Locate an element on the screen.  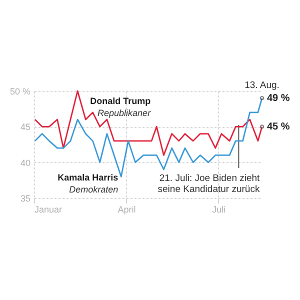
y-tick-label: 40 is located at coordinates (25, 163).